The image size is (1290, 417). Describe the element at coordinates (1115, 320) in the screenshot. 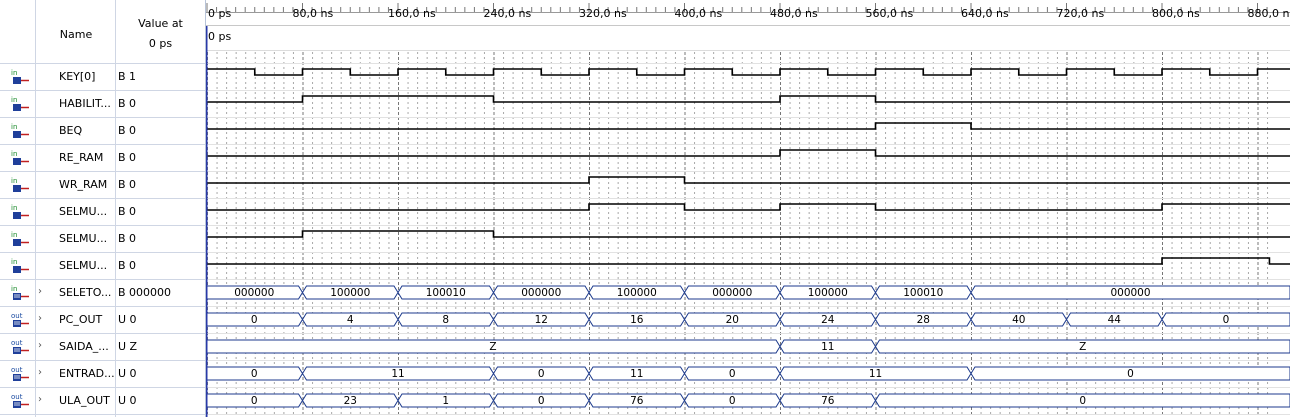

I see `bus-value-label: 44` at that location.